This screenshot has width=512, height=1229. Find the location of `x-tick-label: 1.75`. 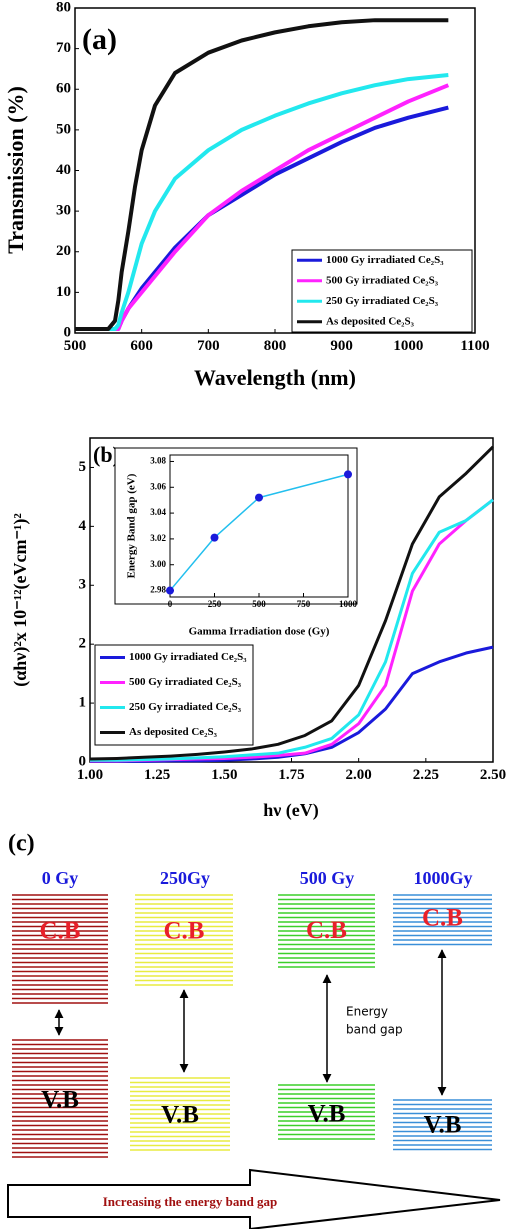

x-tick-label: 1.75 is located at coordinates (291, 775).